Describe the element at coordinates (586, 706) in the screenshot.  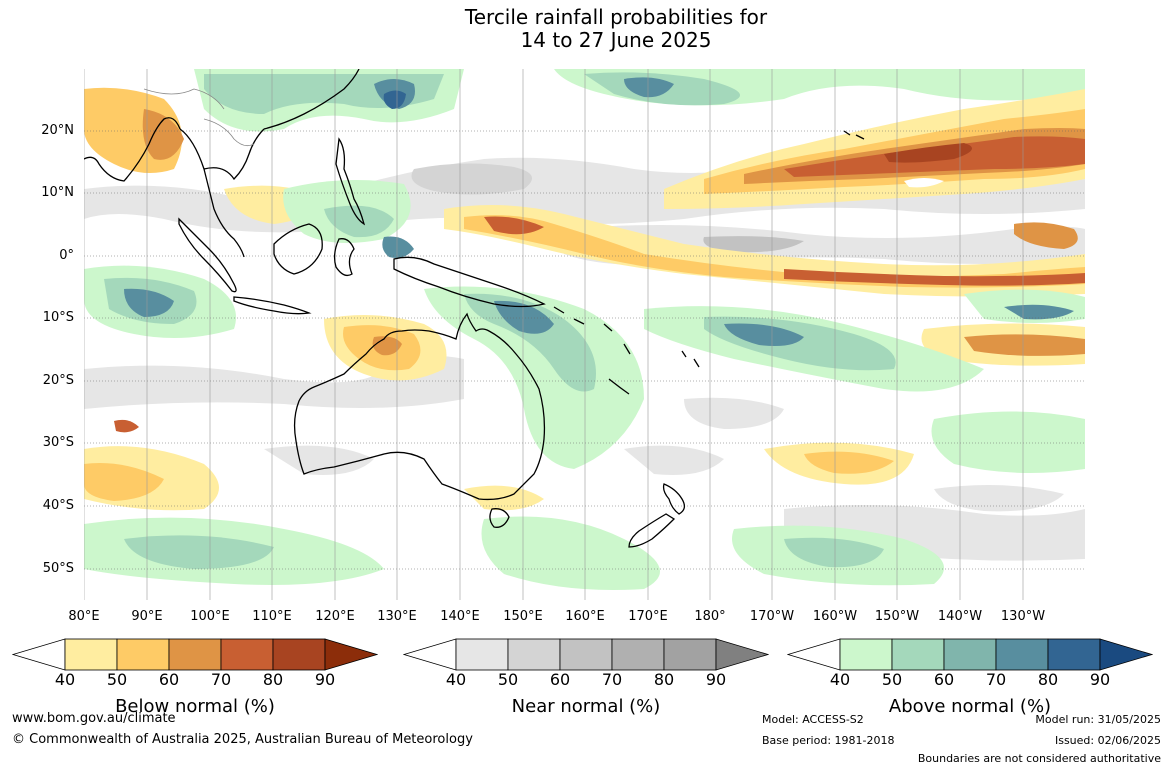
I see `colorbar-title: Near normal (%)` at that location.